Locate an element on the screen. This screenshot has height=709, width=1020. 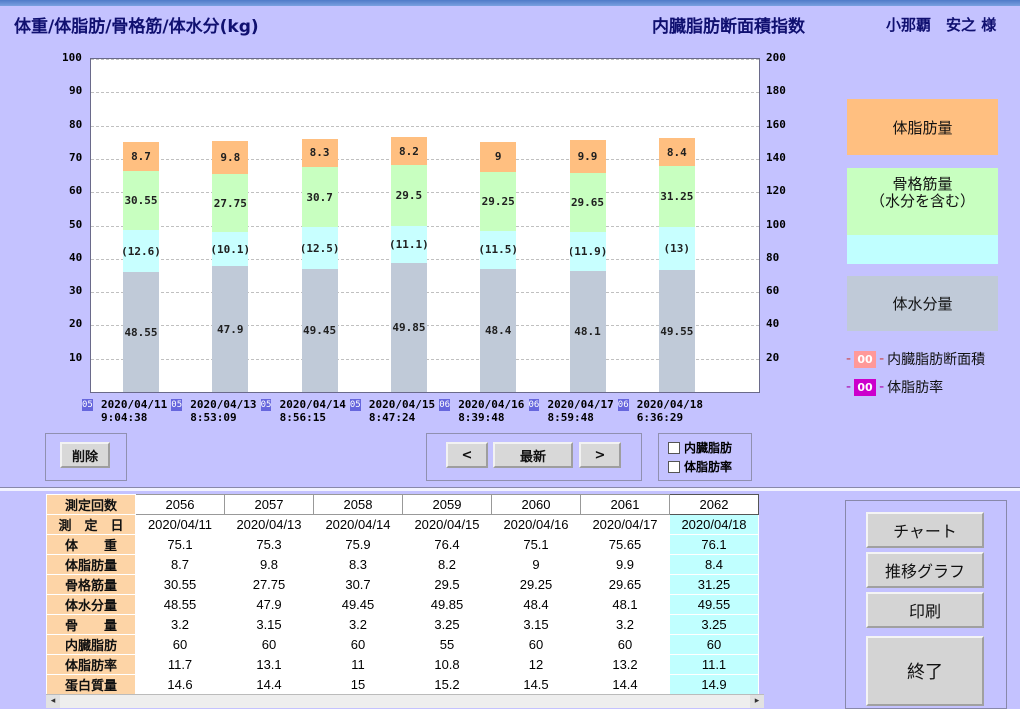
exit-button: 終了 is located at coordinates (925, 671).